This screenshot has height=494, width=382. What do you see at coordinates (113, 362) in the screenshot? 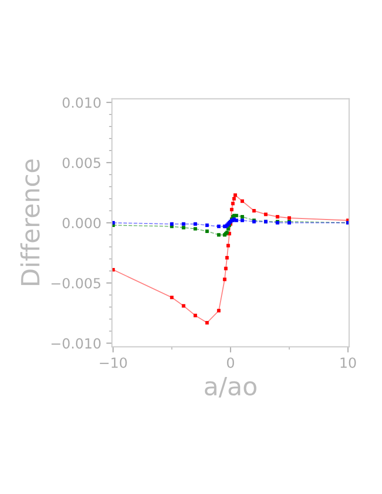
I see `x-tick-label: −10` at bounding box center [113, 362].